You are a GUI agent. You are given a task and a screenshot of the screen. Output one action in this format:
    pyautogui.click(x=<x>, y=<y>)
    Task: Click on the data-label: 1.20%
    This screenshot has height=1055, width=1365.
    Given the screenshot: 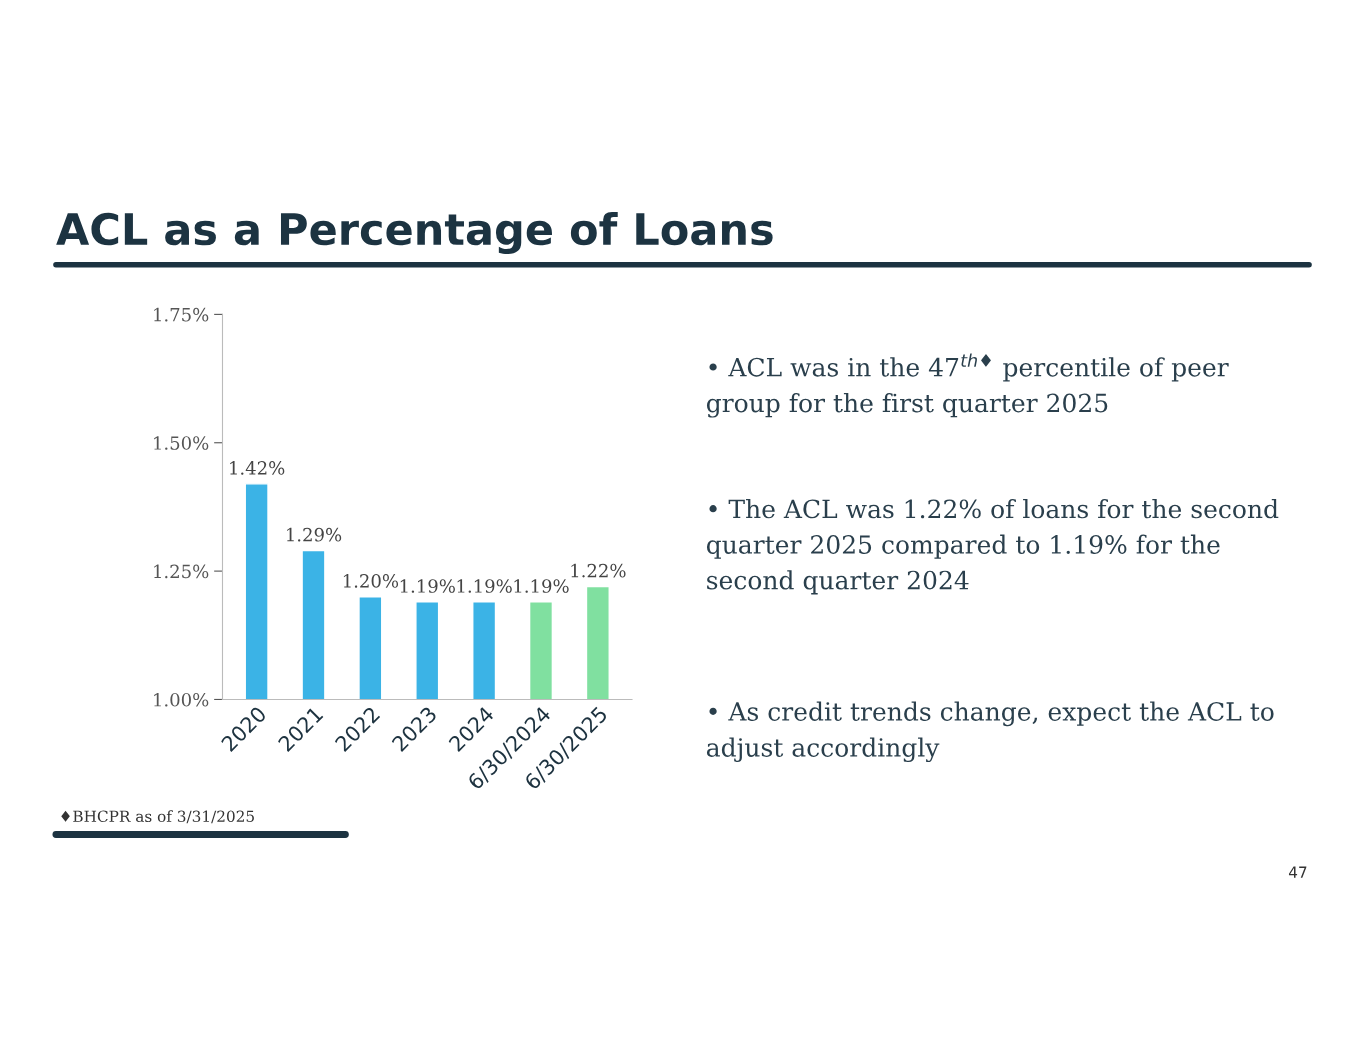 What is the action you would take?
    pyautogui.click(x=371, y=581)
    